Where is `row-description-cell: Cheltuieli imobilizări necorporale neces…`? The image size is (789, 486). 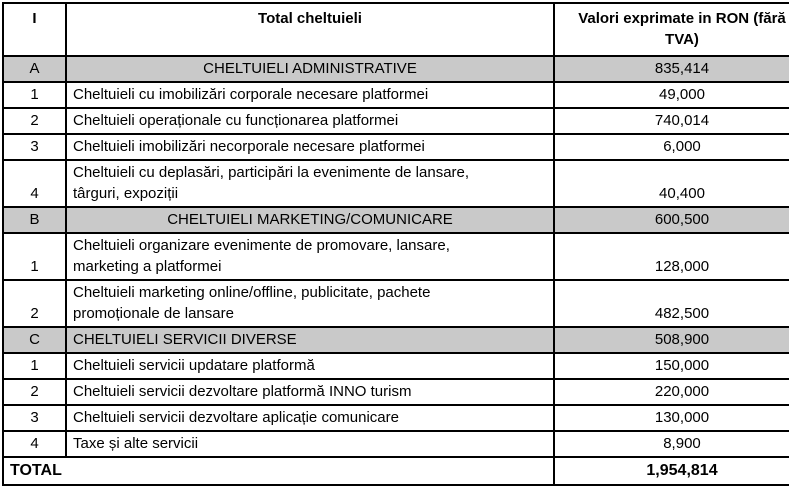
row-description-cell: Cheltuieli imobilizări necorporale neces… is located at coordinates (310, 147).